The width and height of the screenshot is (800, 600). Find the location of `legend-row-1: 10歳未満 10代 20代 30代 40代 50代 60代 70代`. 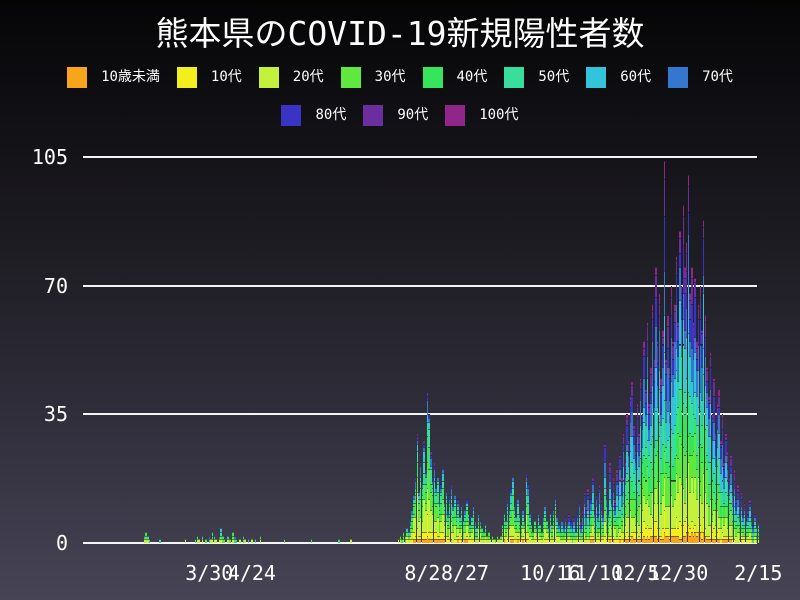

legend-row-1: 10歳未満 10代 20代 30代 40代 50代 60代 70代 is located at coordinates (400, 77).